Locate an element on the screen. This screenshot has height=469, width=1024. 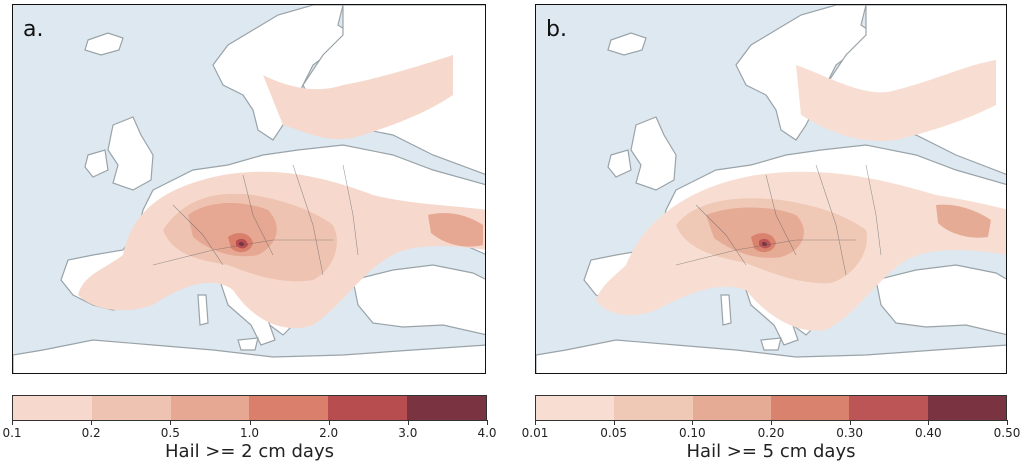
colorbar-tick-label: 0.2 is located at coordinates (91, 433).